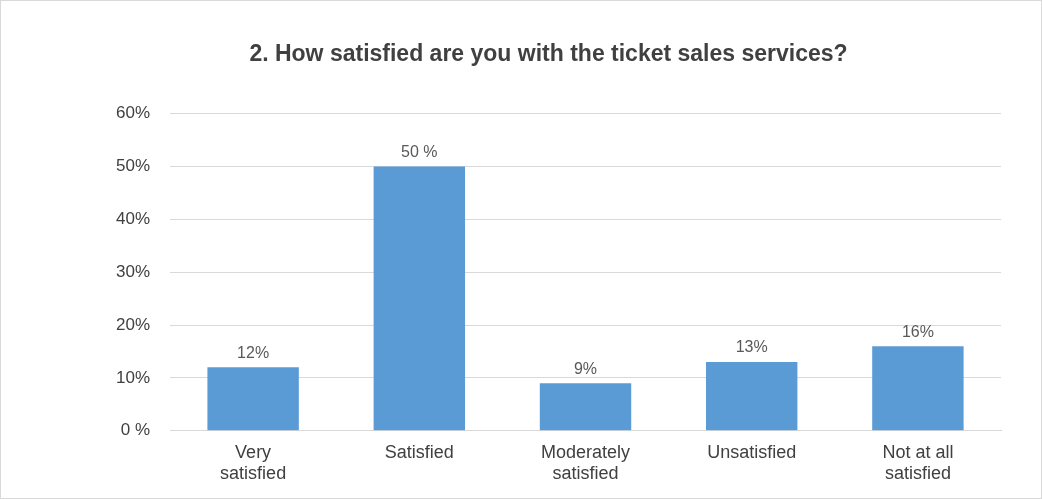  What do you see at coordinates (133, 166) in the screenshot?
I see `y-tick-label: 50%` at bounding box center [133, 166].